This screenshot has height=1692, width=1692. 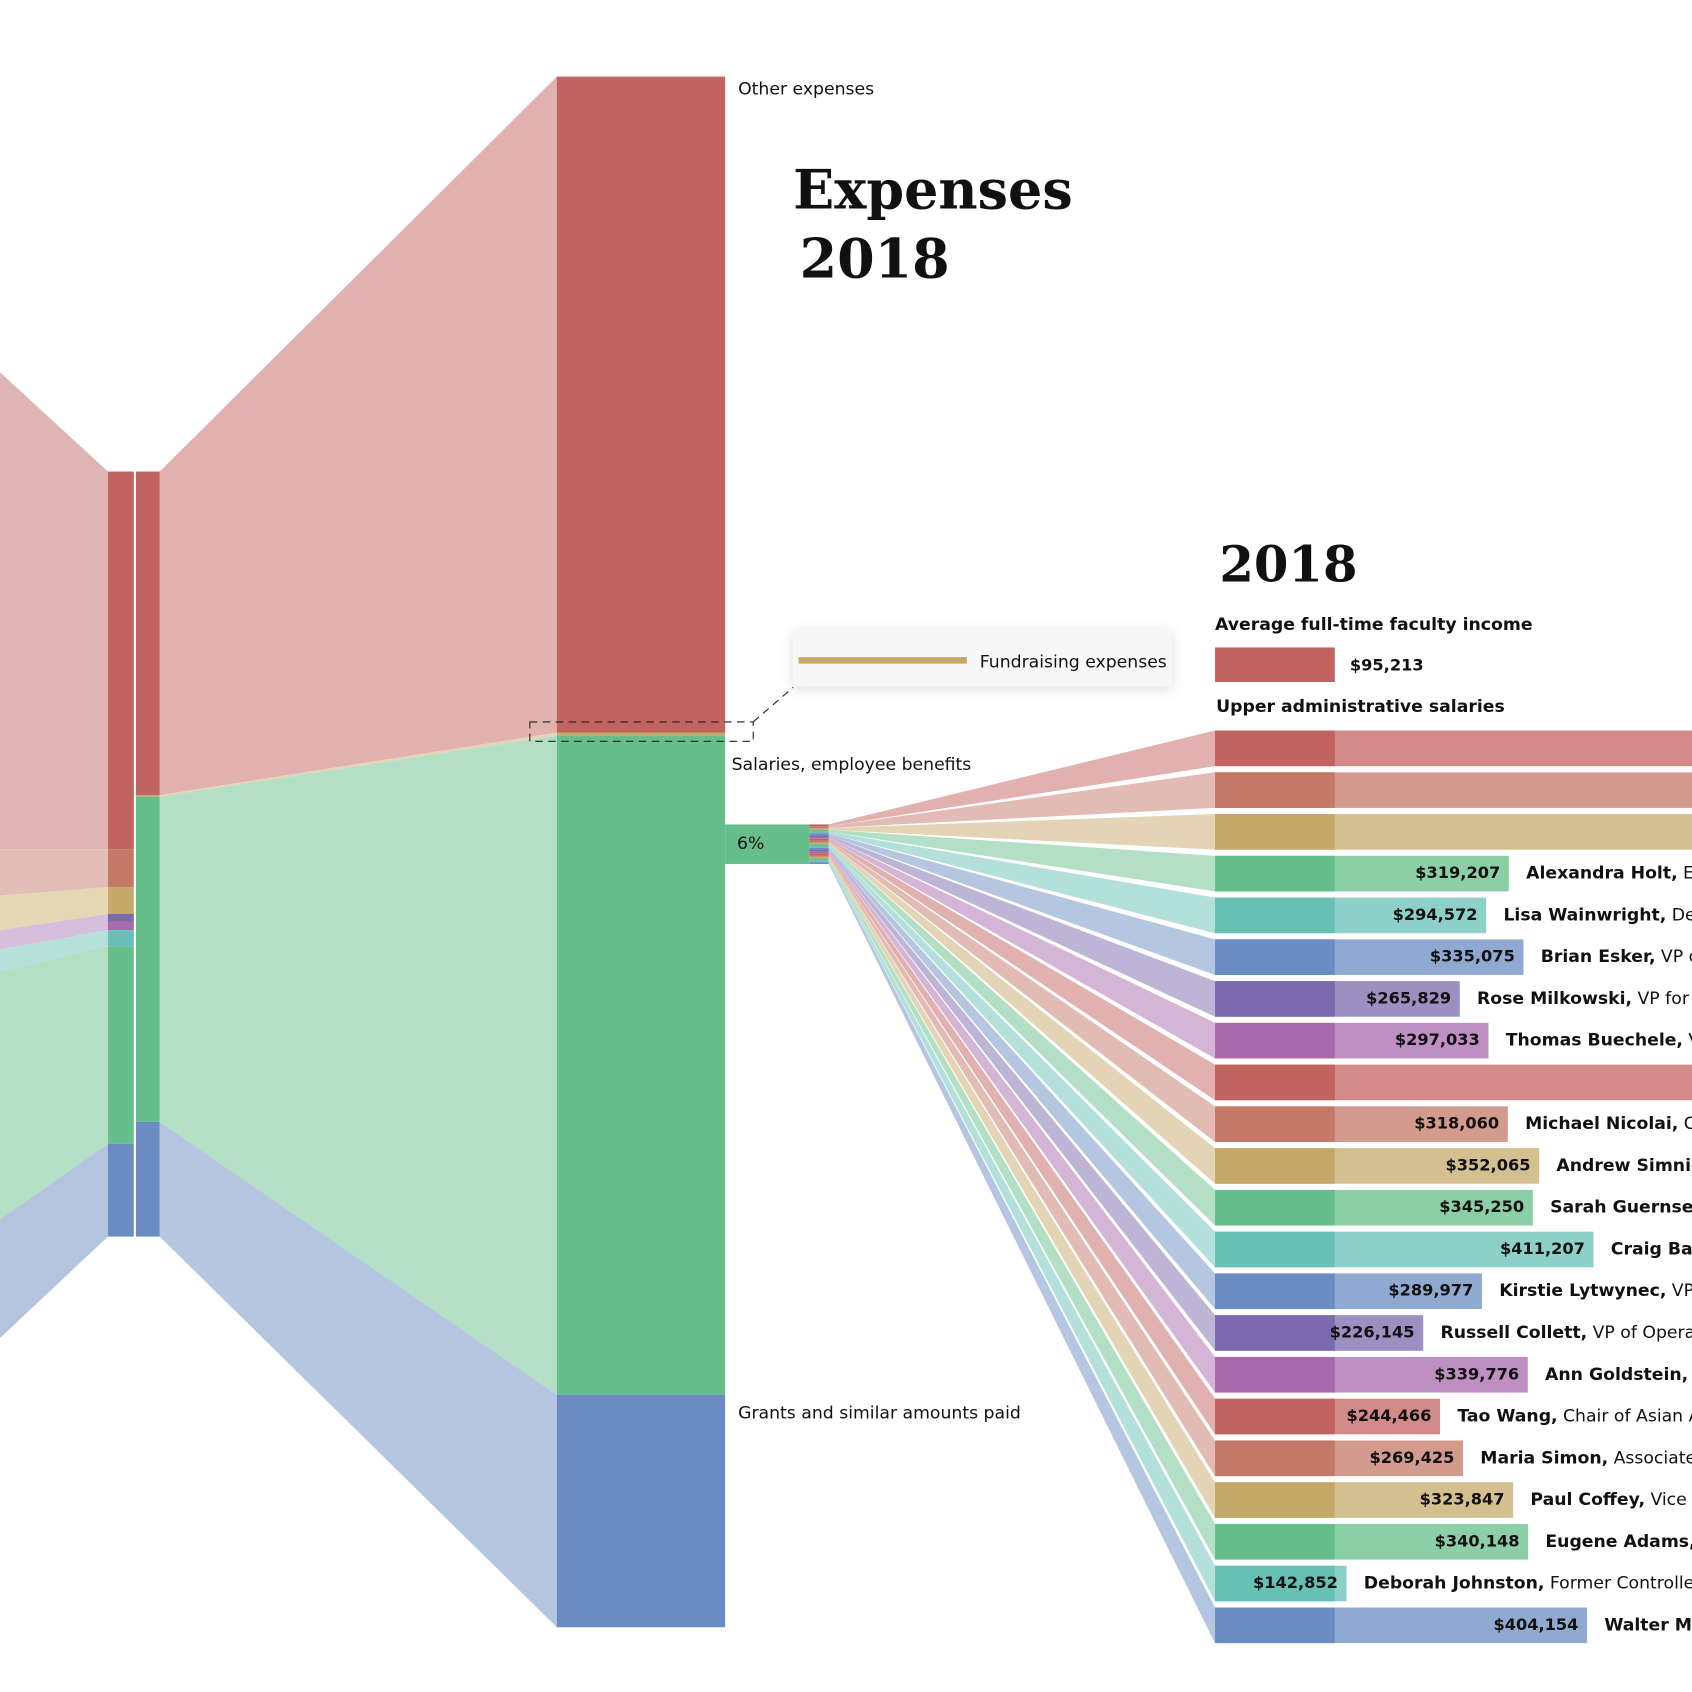 I want to click on admin-share, so click(x=767, y=844).